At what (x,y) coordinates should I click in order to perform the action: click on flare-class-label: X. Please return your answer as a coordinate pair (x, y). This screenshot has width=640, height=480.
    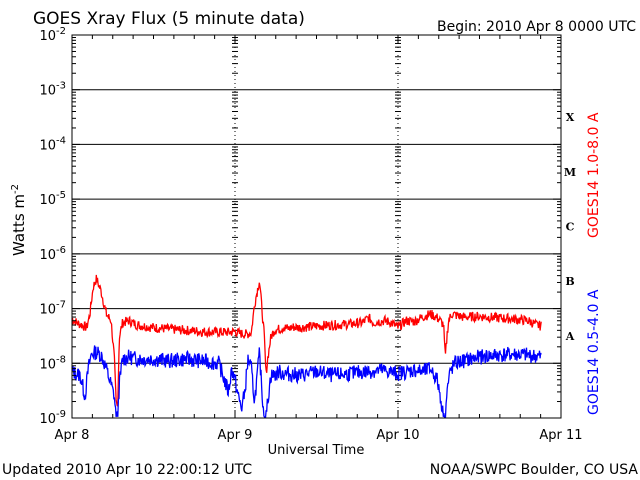
    Looking at the image, I should click on (570, 117).